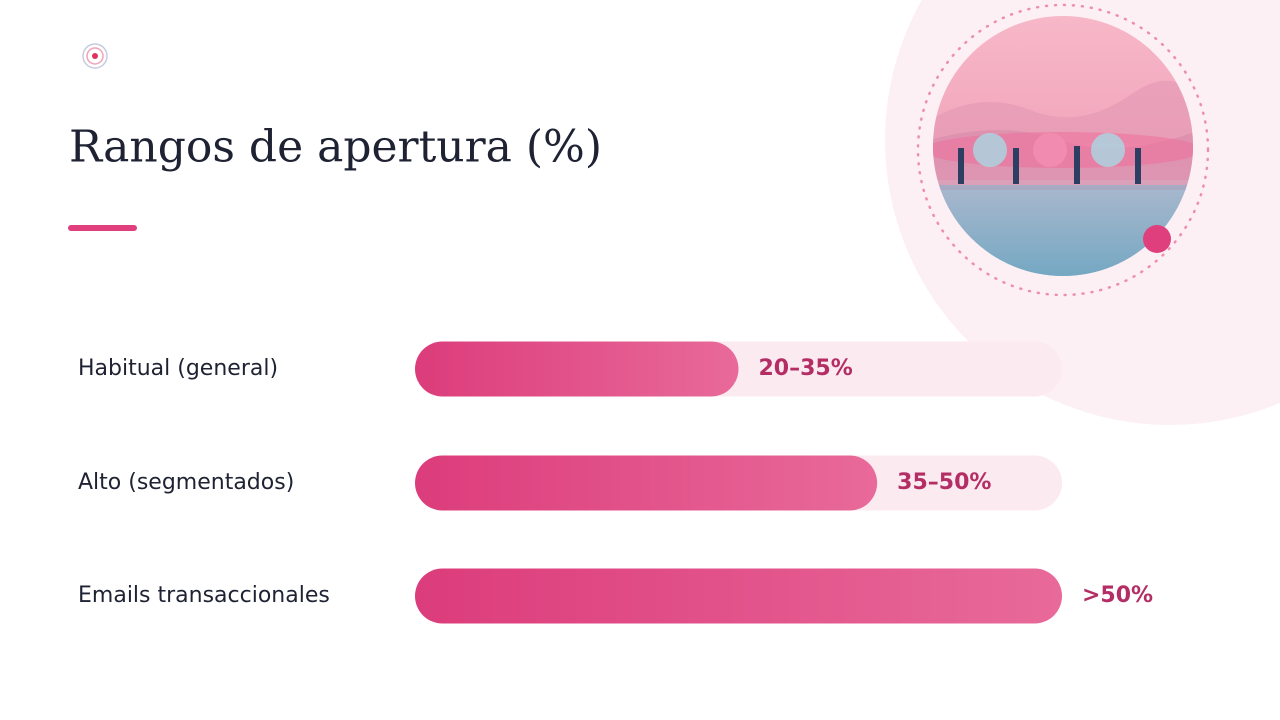  I want to click on category-label: Habitual (general), so click(178, 368).